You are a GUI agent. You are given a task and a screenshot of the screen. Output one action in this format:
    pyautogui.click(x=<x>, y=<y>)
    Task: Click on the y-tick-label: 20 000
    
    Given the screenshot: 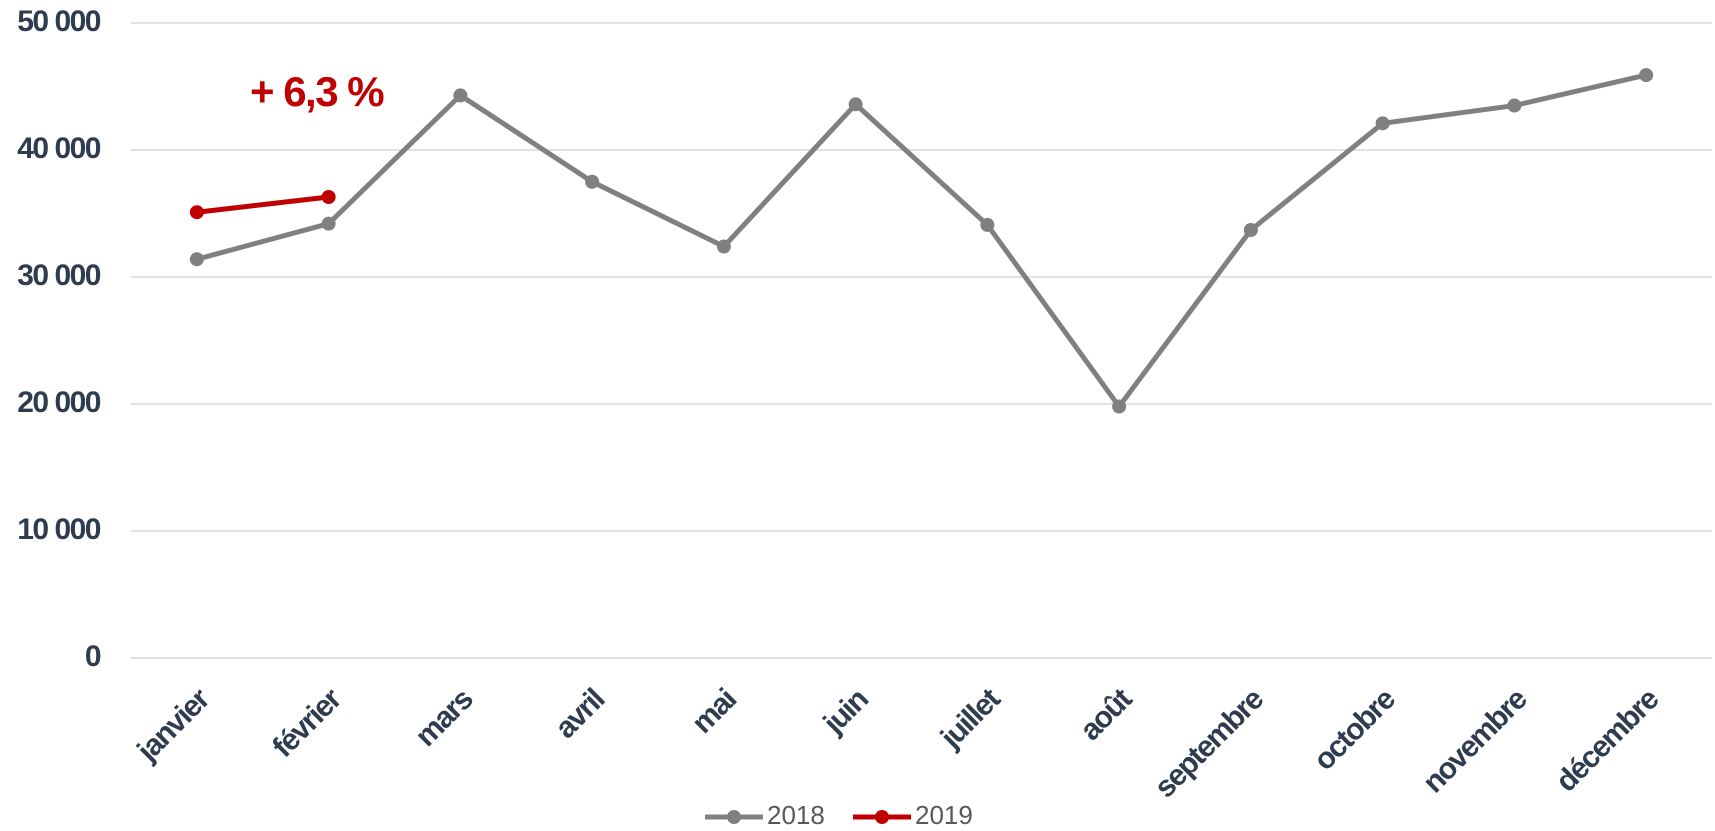 What is the action you would take?
    pyautogui.click(x=59, y=402)
    